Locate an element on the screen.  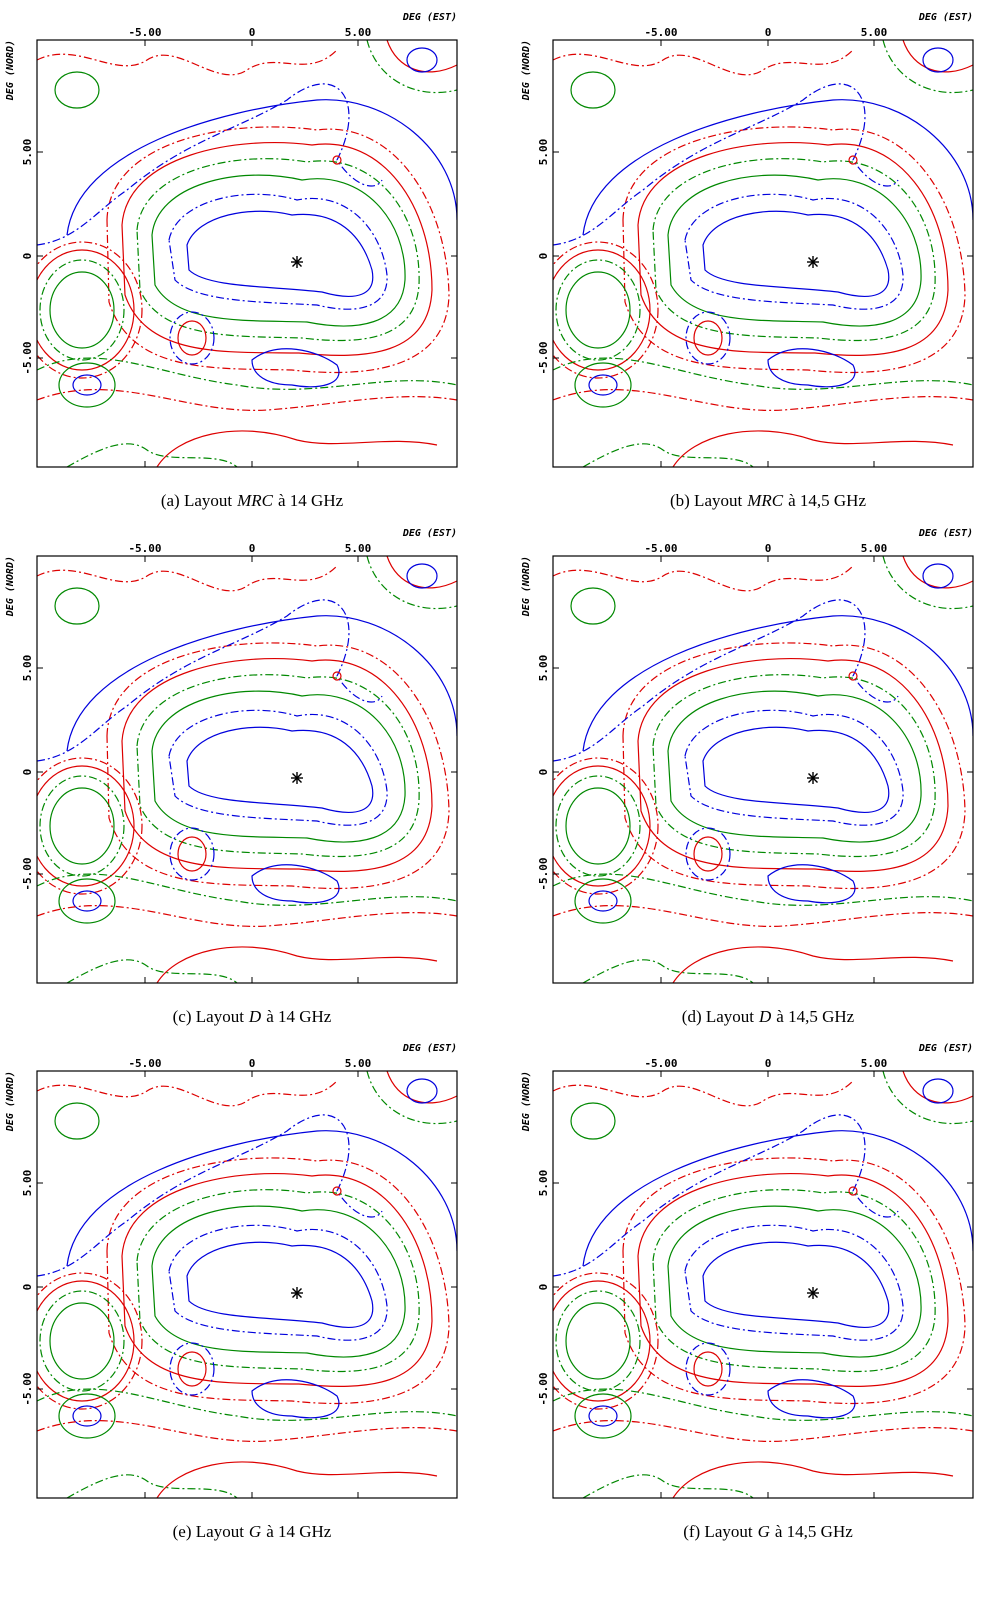
caption-tag: (f) Layout is located at coordinates (718, 1531).